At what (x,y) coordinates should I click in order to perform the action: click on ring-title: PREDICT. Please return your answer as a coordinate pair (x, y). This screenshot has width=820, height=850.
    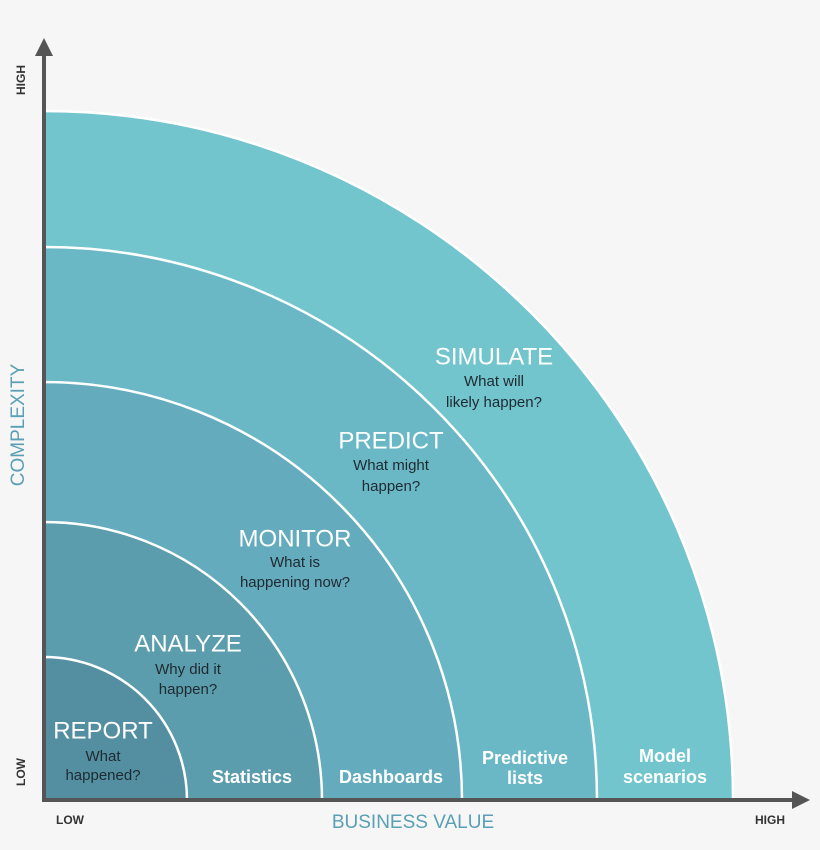
    Looking at the image, I should click on (391, 440).